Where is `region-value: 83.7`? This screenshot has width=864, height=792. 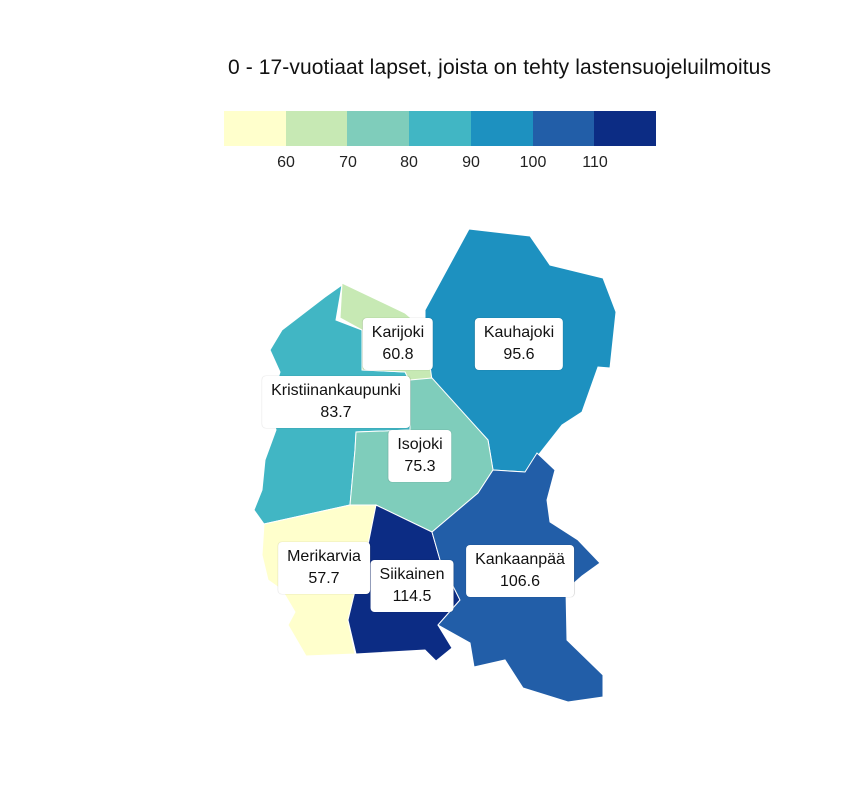
region-value: 83.7 is located at coordinates (336, 412).